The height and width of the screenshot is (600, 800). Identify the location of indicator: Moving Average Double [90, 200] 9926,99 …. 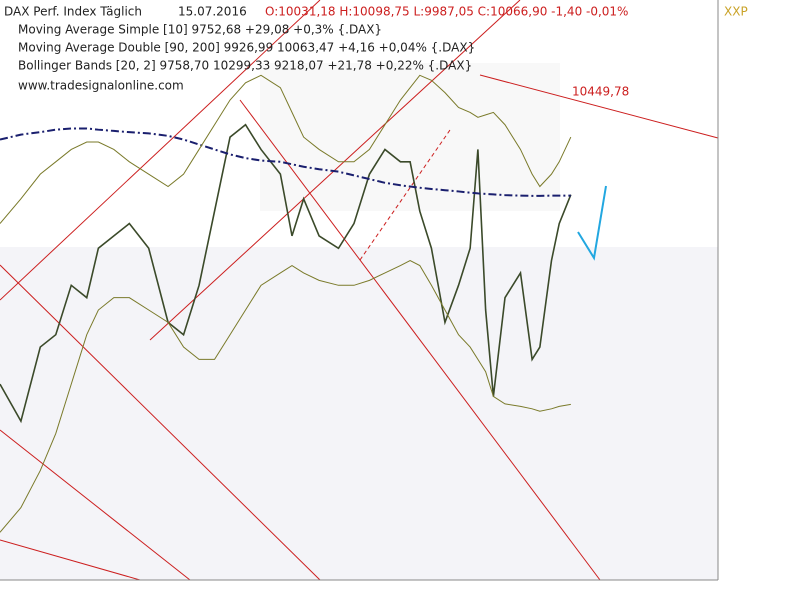
(246, 48).